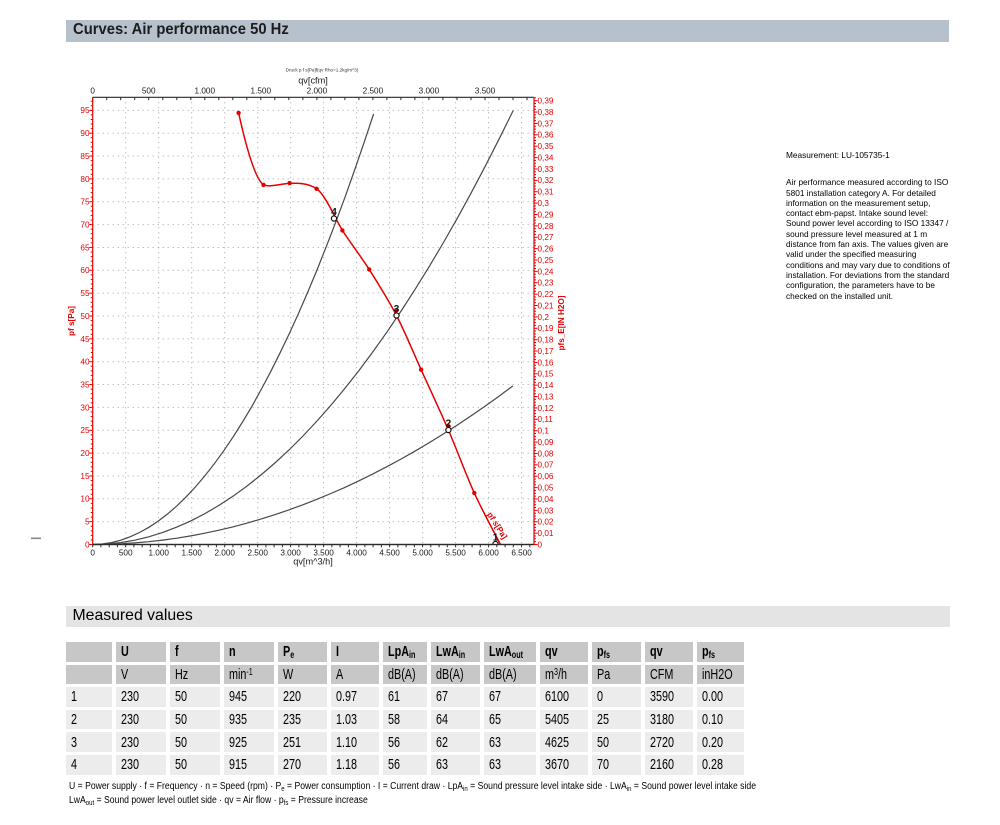 Image resolution: width=1000 pixels, height=825 pixels. What do you see at coordinates (85, 453) in the screenshot?
I see `svg-text: 20` at bounding box center [85, 453].